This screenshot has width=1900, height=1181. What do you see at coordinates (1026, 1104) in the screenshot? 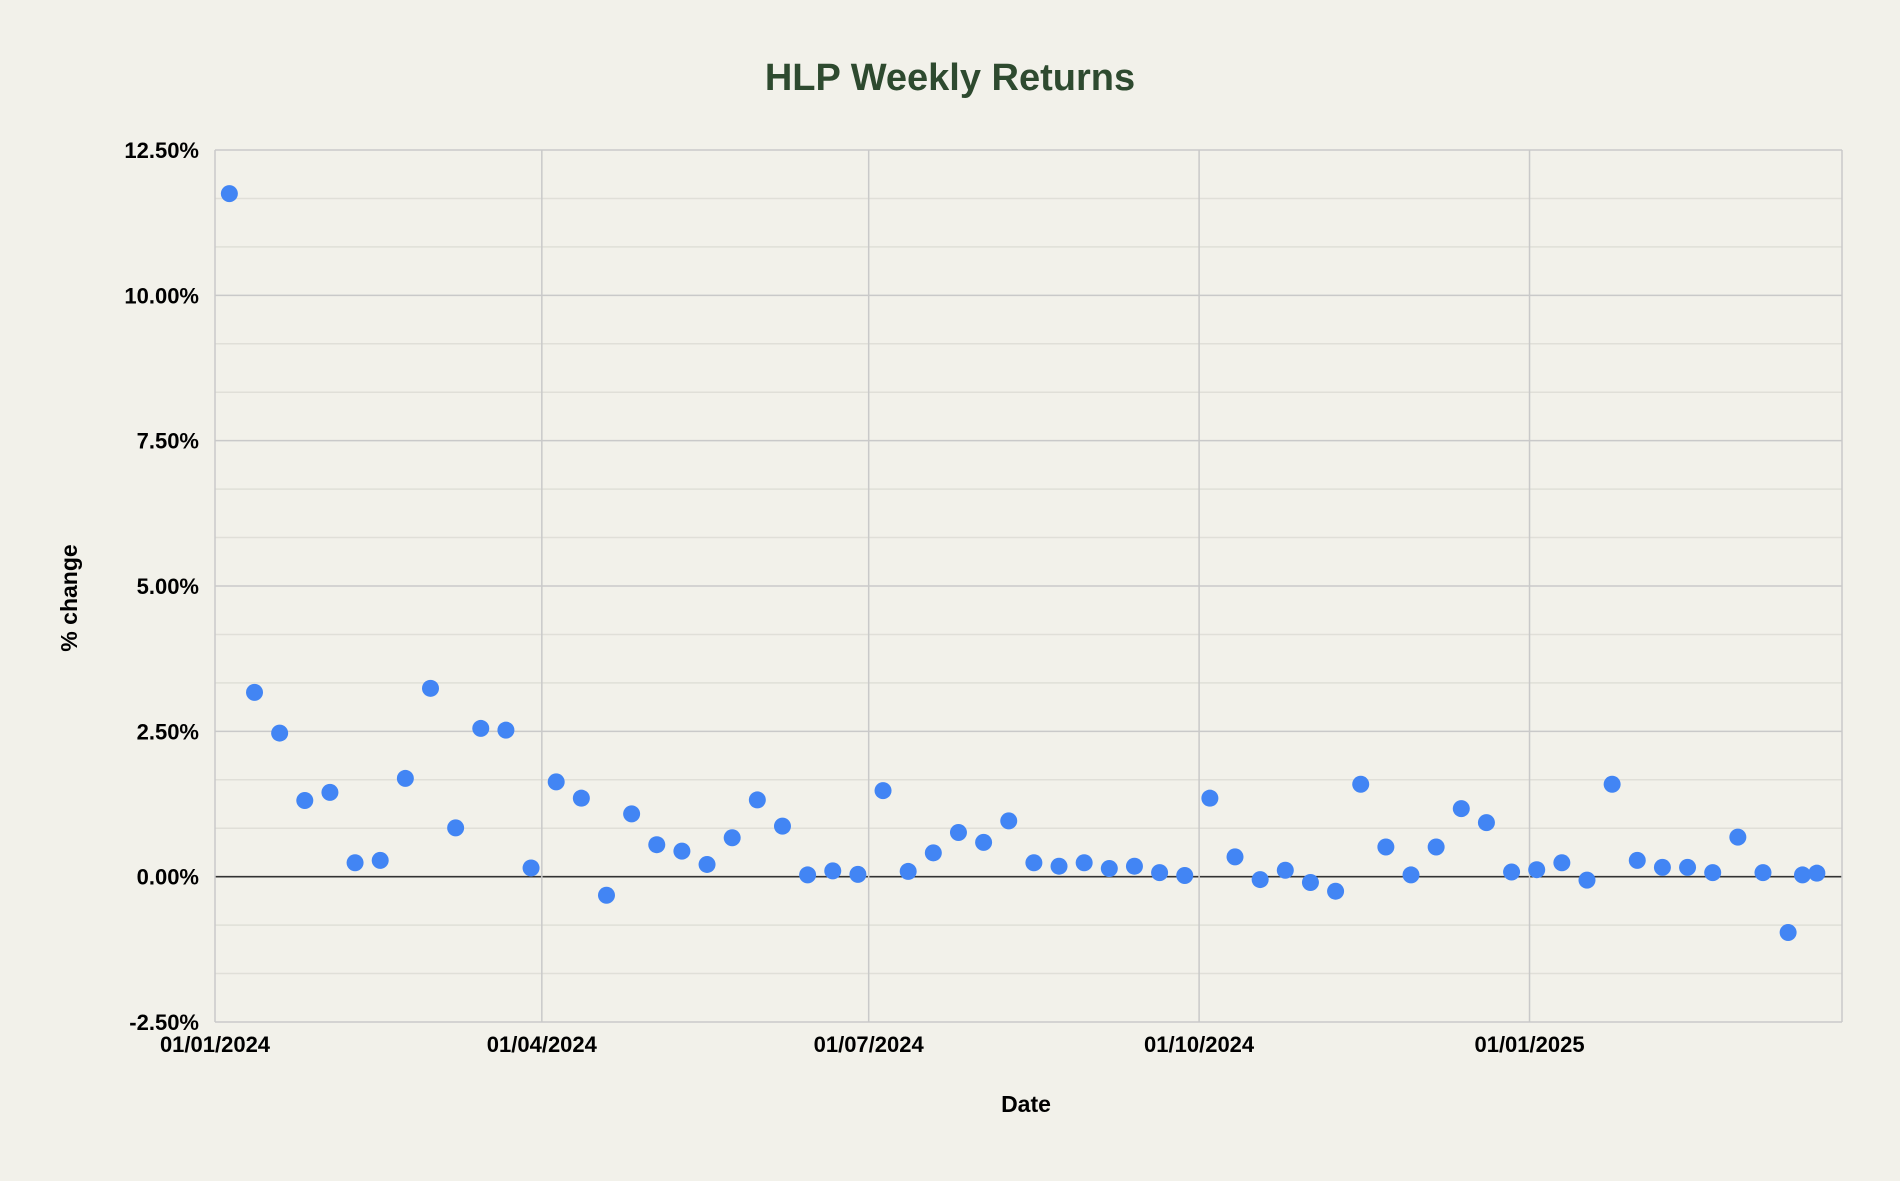
I see `x-axis-title: Date` at bounding box center [1026, 1104].